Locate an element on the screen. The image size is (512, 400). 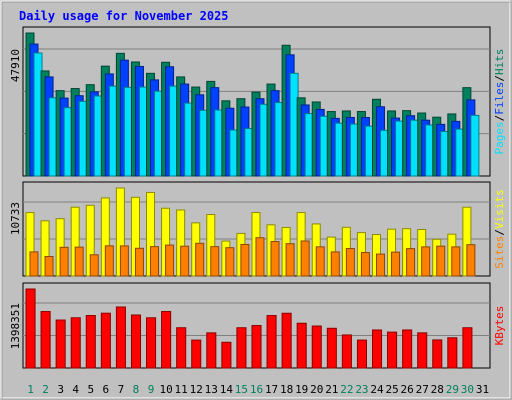
x-tick-label-13: 13 is located at coordinates (211, 389).